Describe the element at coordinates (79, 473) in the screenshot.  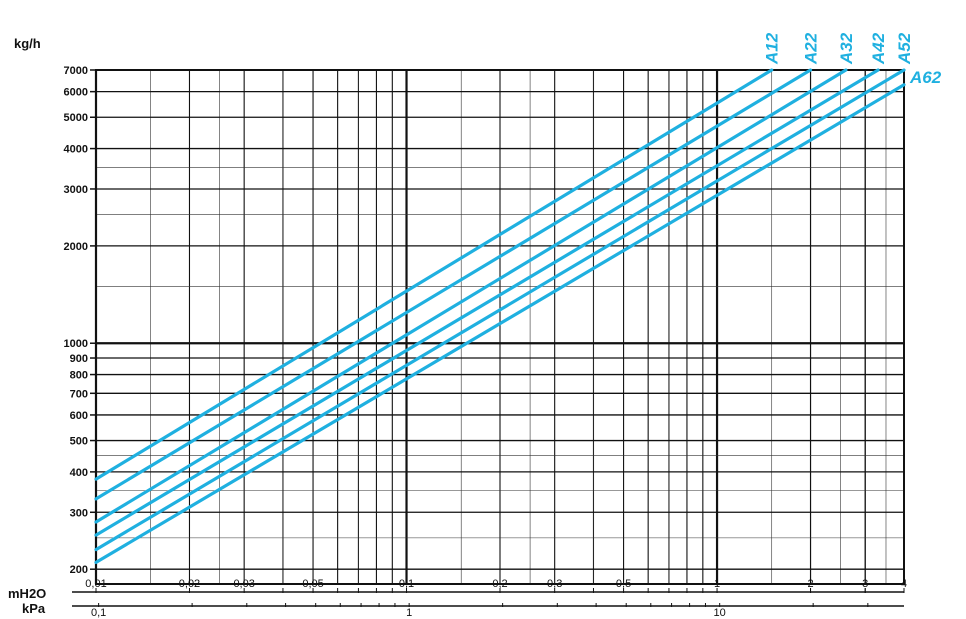
I see `y-tick-label: 400` at that location.